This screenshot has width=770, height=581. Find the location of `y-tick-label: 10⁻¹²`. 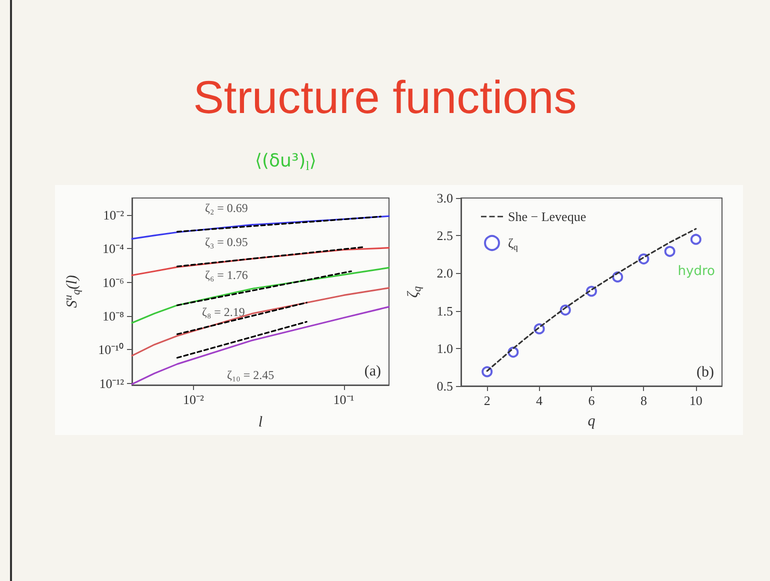

y-tick-label: 10⁻¹² is located at coordinates (111, 383).